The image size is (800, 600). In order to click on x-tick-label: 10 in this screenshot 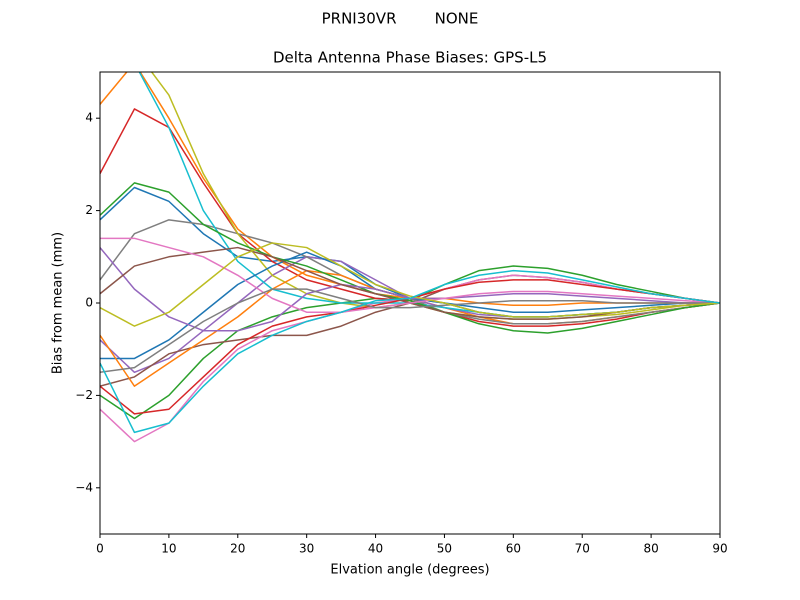, I will do `click(168, 549)`.